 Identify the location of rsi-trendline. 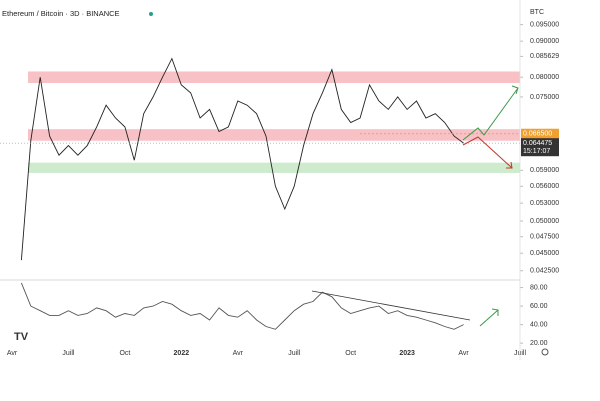
(391, 305).